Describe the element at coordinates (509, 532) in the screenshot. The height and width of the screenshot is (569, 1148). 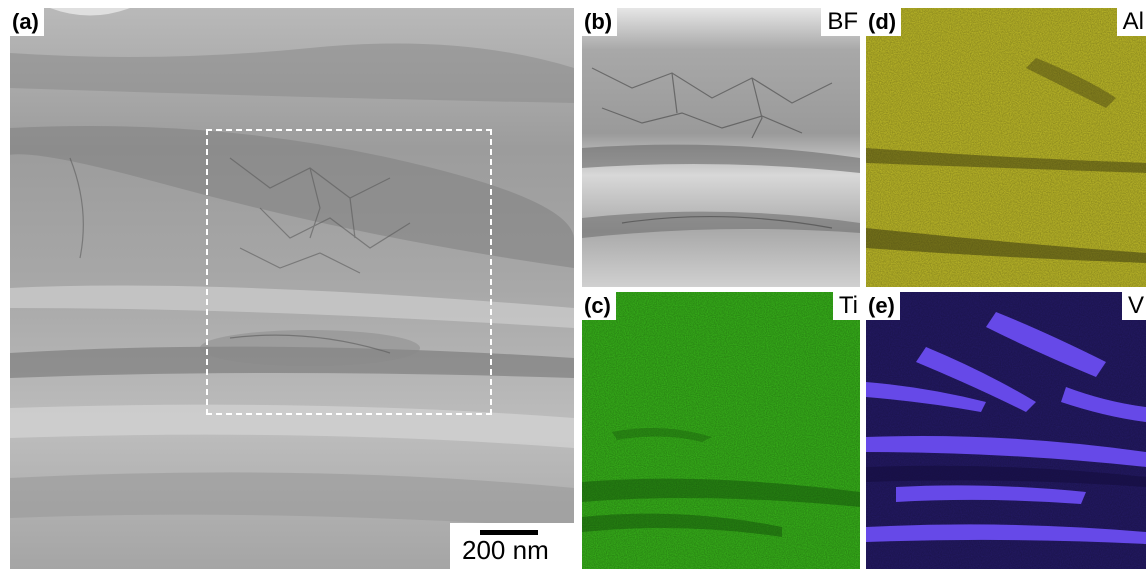
I see `scale-bar-line` at that location.